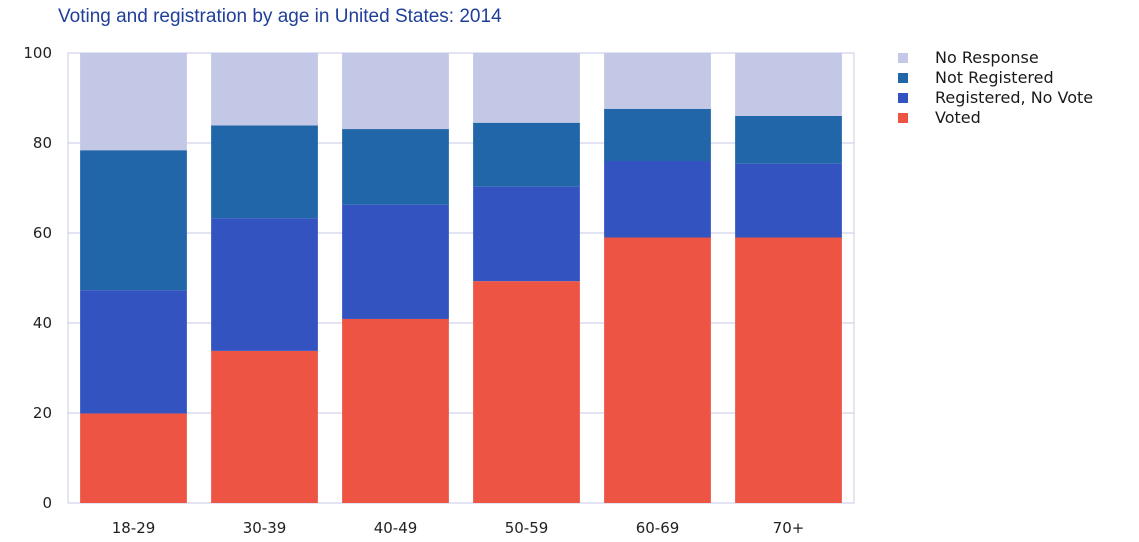  What do you see at coordinates (458, 528) in the screenshot?
I see `x-axis-ticks: 18-29 30-39 40-49 50-59 60-69 70+` at bounding box center [458, 528].